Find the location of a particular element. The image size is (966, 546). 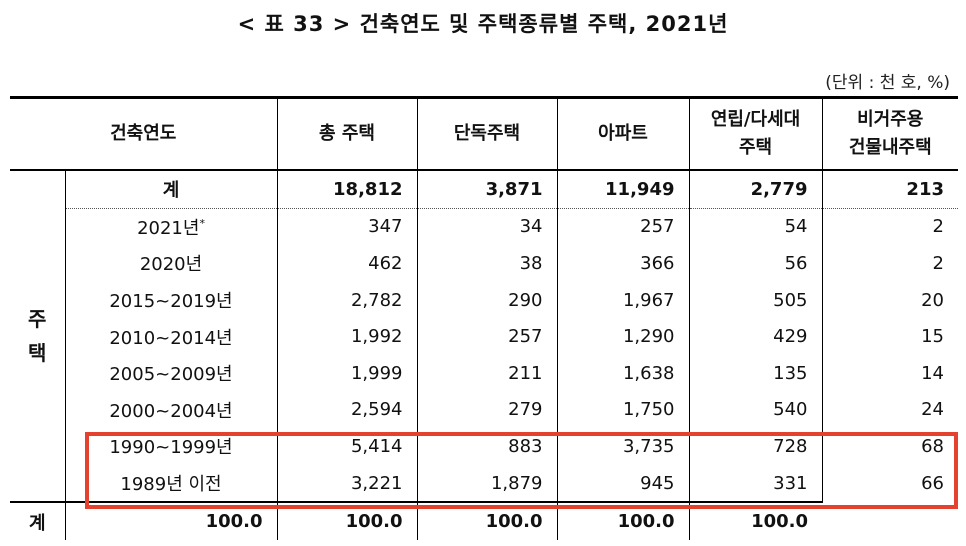

value-cell: 2,782 is located at coordinates (346, 300).